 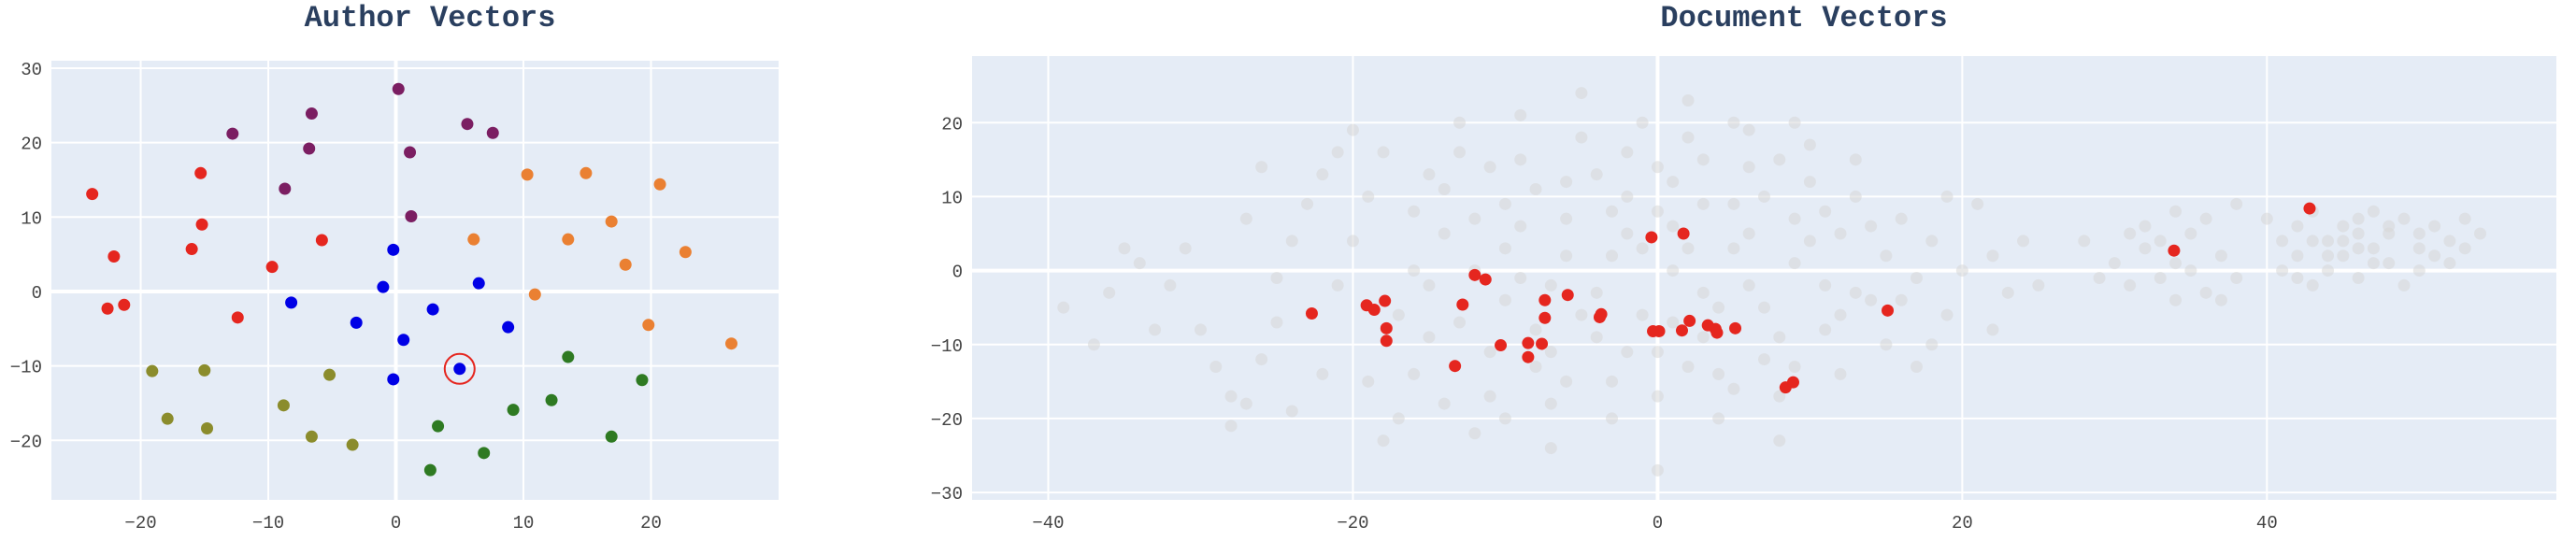 What do you see at coordinates (32, 145) in the screenshot?
I see `author-y-tick-label: 20` at bounding box center [32, 145].